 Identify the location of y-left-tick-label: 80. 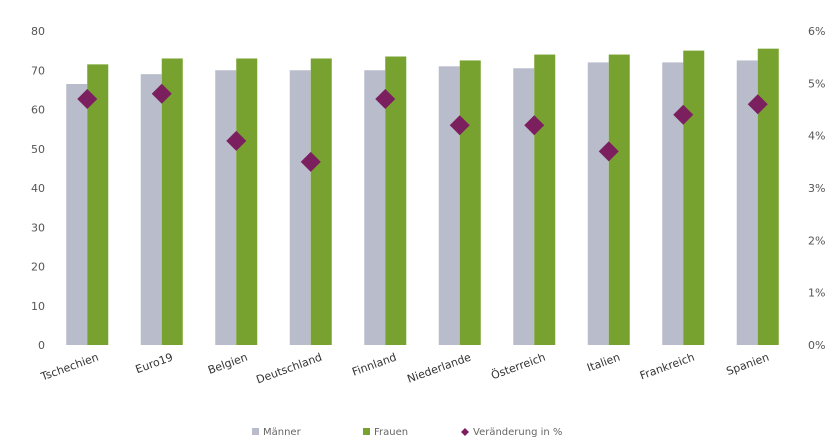
(38, 31).